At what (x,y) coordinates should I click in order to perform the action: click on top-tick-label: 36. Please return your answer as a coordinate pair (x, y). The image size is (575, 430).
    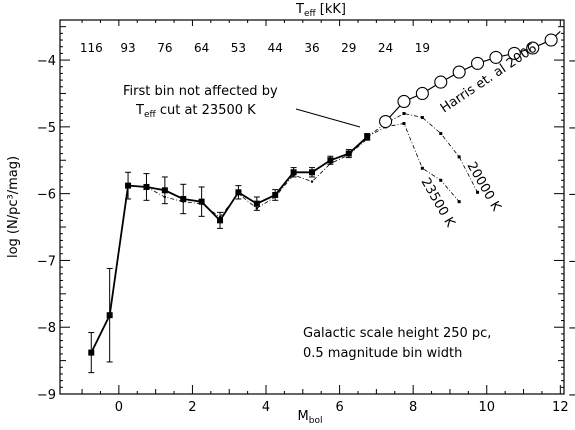
    Looking at the image, I should click on (311, 48).